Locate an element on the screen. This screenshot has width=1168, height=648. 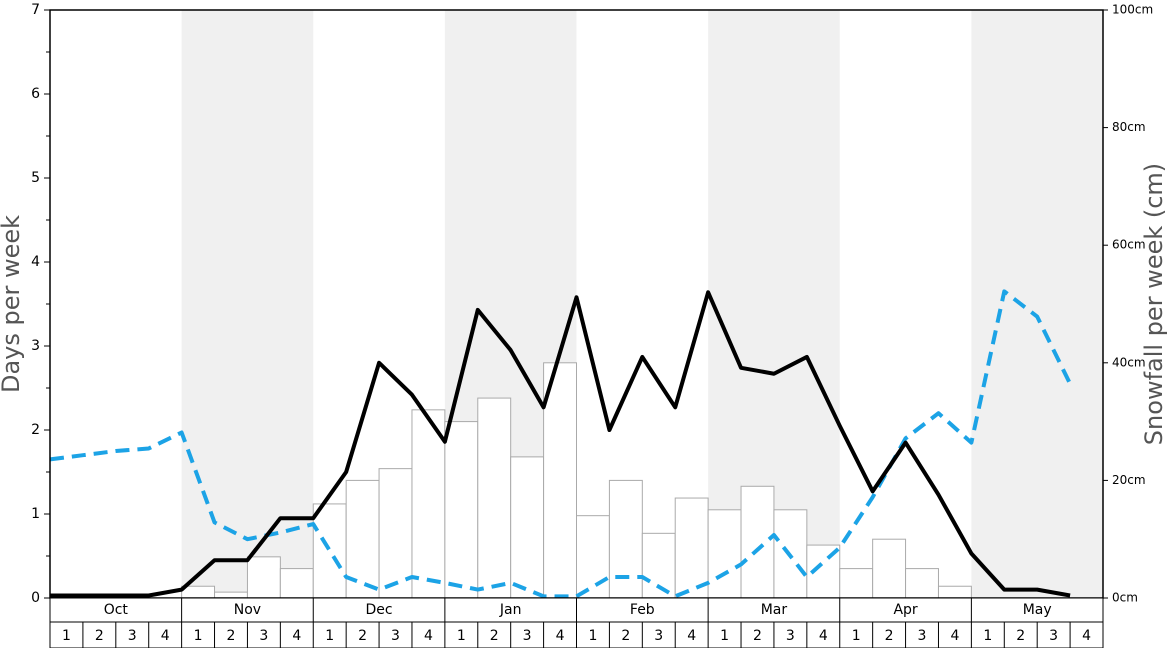
y2-tick-label: 60cm is located at coordinates (1129, 245).